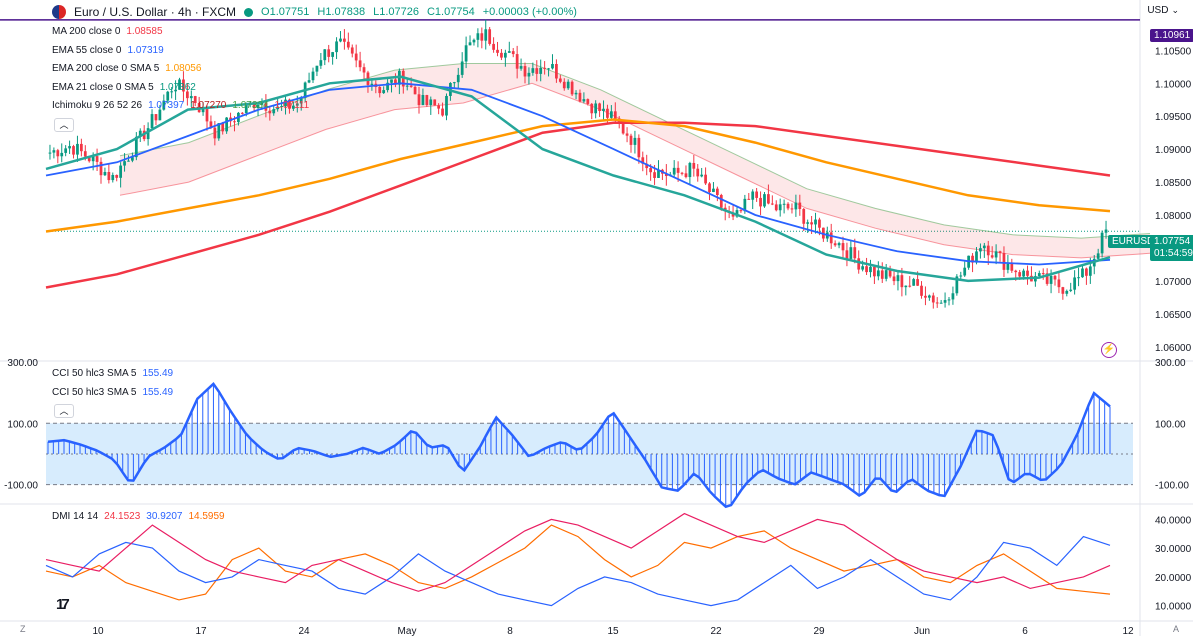 The width and height of the screenshot is (1193, 636). I want to click on indicator-legend-row: EMA 200 close 0 SMA 5 1.08056, so click(180, 69).